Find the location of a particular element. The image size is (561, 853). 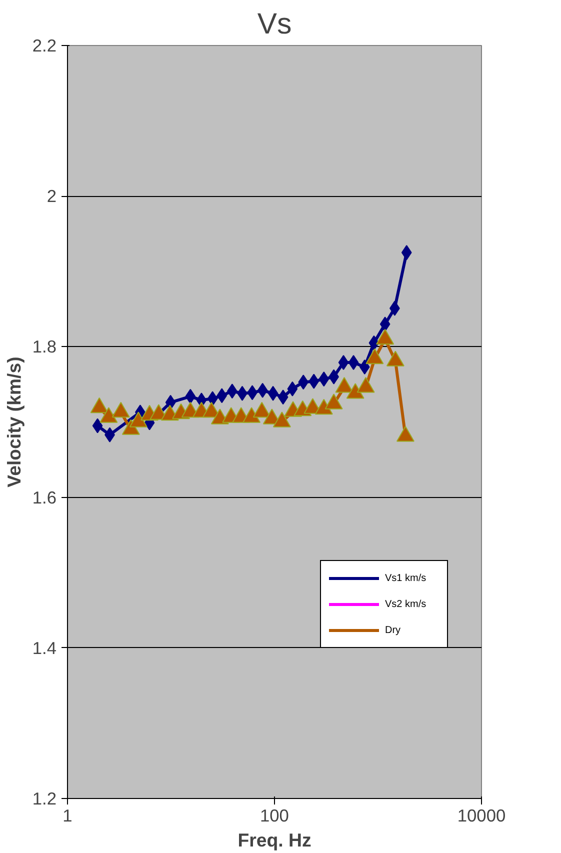

y-tick-label: 2 is located at coordinates (51, 196).